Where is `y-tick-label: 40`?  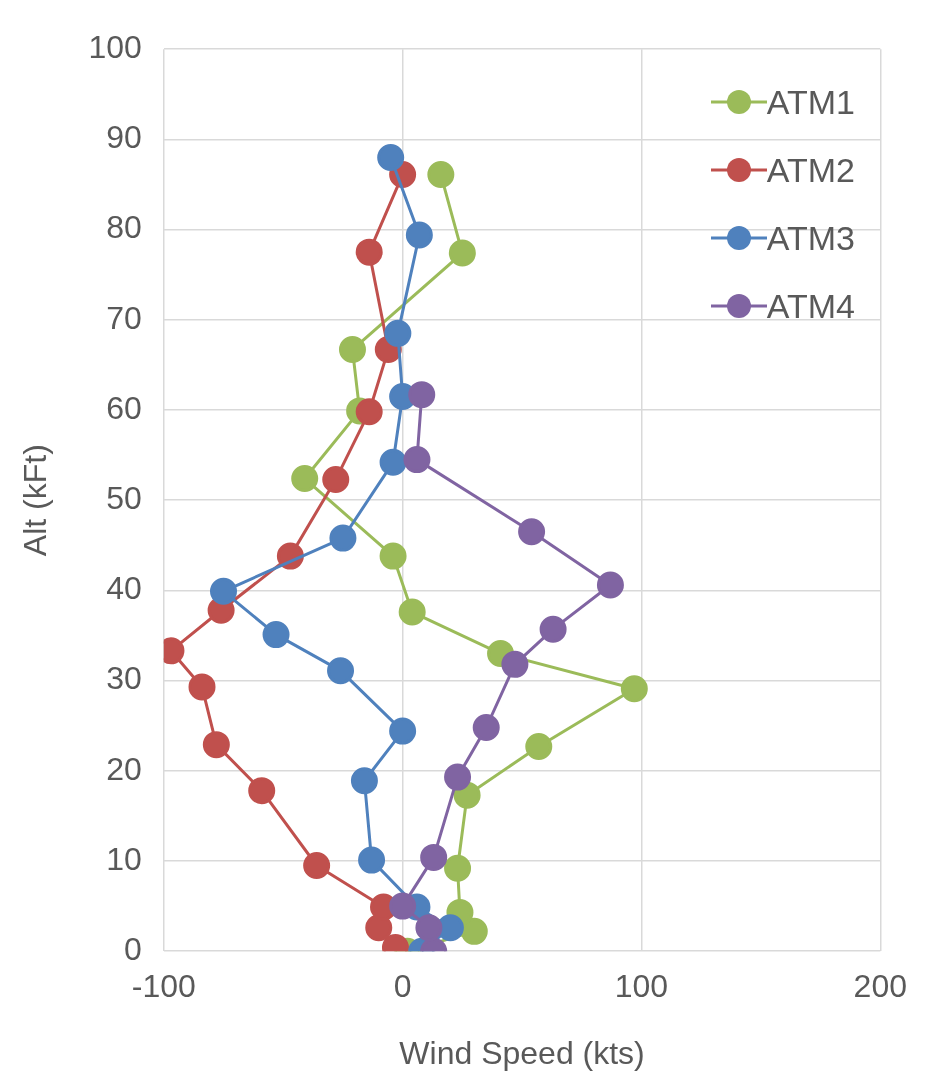
y-tick-label: 40 is located at coordinates (124, 588).